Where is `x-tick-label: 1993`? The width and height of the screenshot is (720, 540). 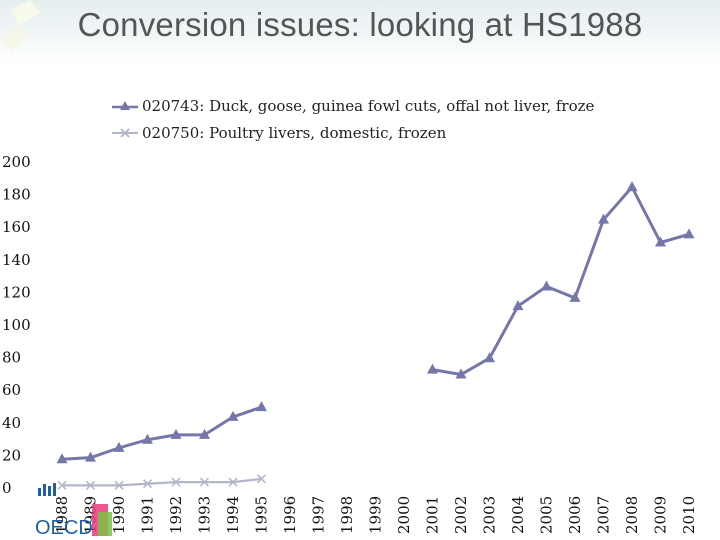 x-tick-label: 1993 is located at coordinates (205, 515).